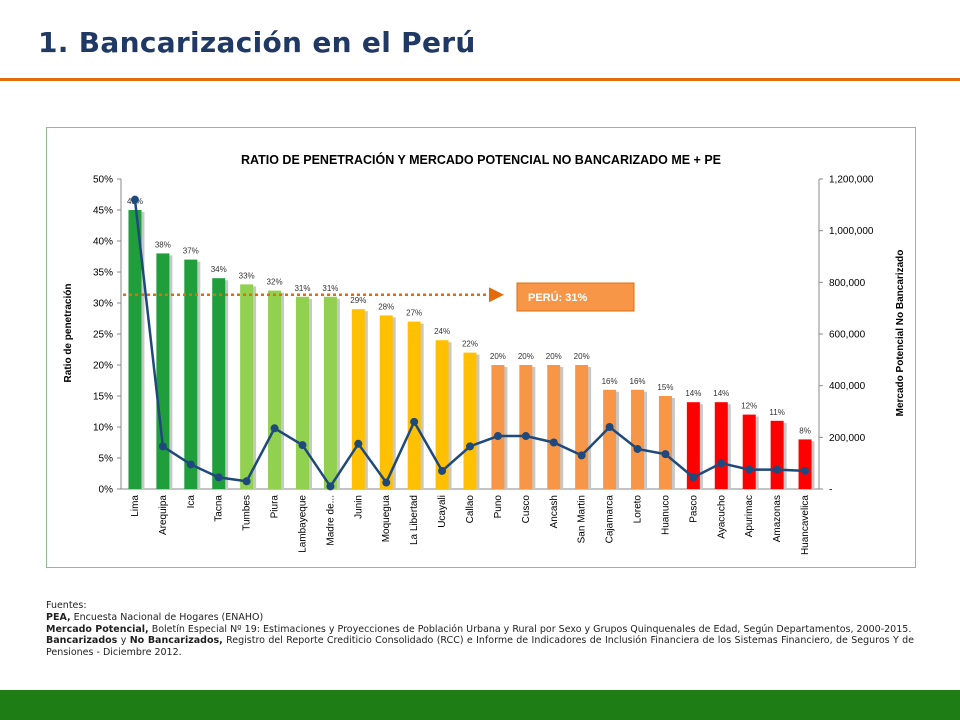 The image size is (960, 720). What do you see at coordinates (82, 641) in the screenshot?
I see `source-banc-label: Bancarizados` at bounding box center [82, 641].